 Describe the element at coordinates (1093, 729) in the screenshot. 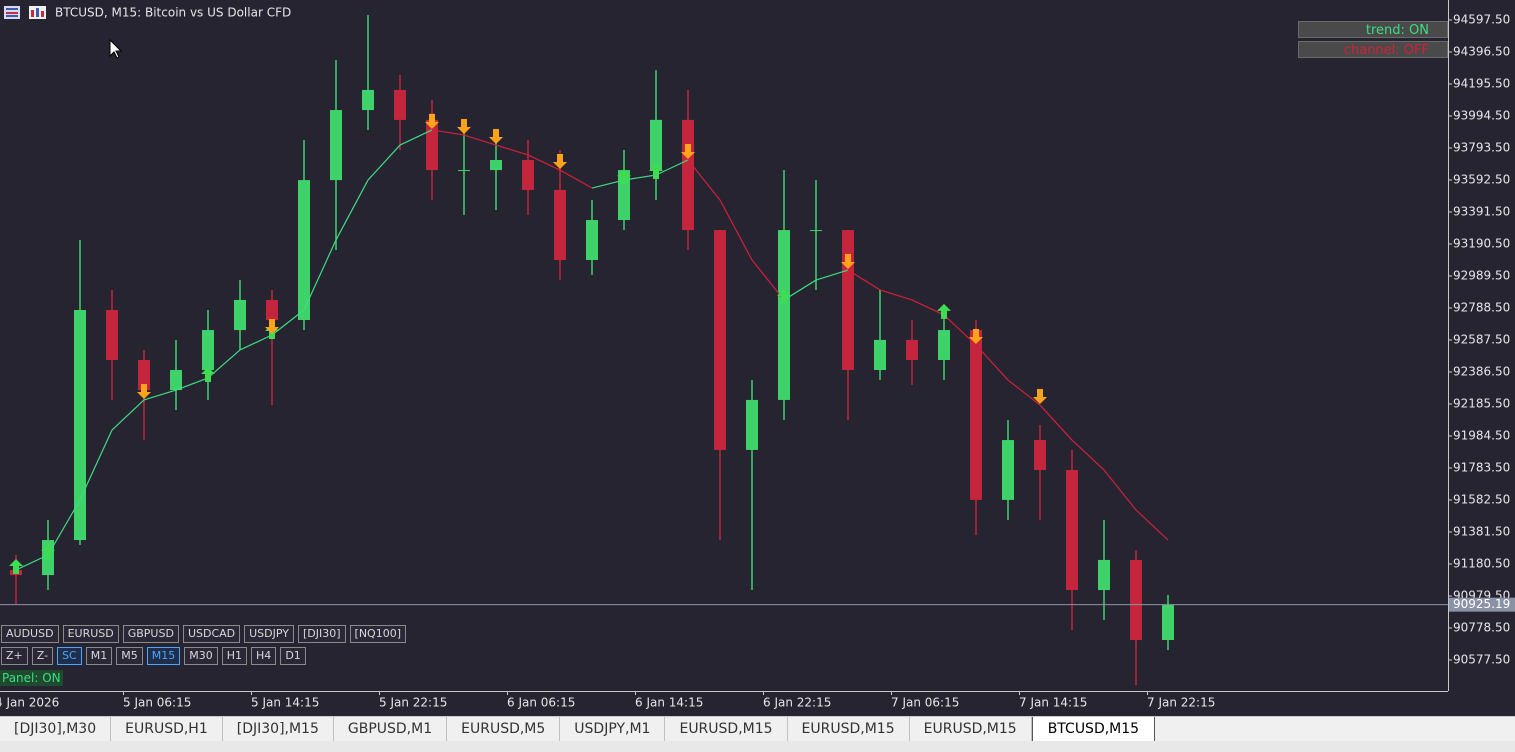

I see `chart-tab: BTCUSD,M15` at that location.